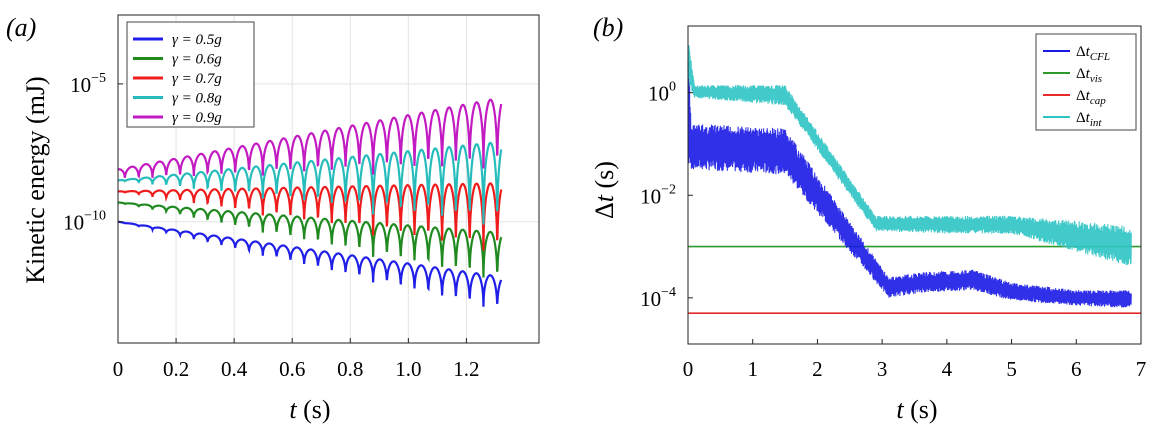 This screenshot has height=432, width=1167. What do you see at coordinates (466, 369) in the screenshot?
I see `x-tick-label: 1.2` at bounding box center [466, 369].